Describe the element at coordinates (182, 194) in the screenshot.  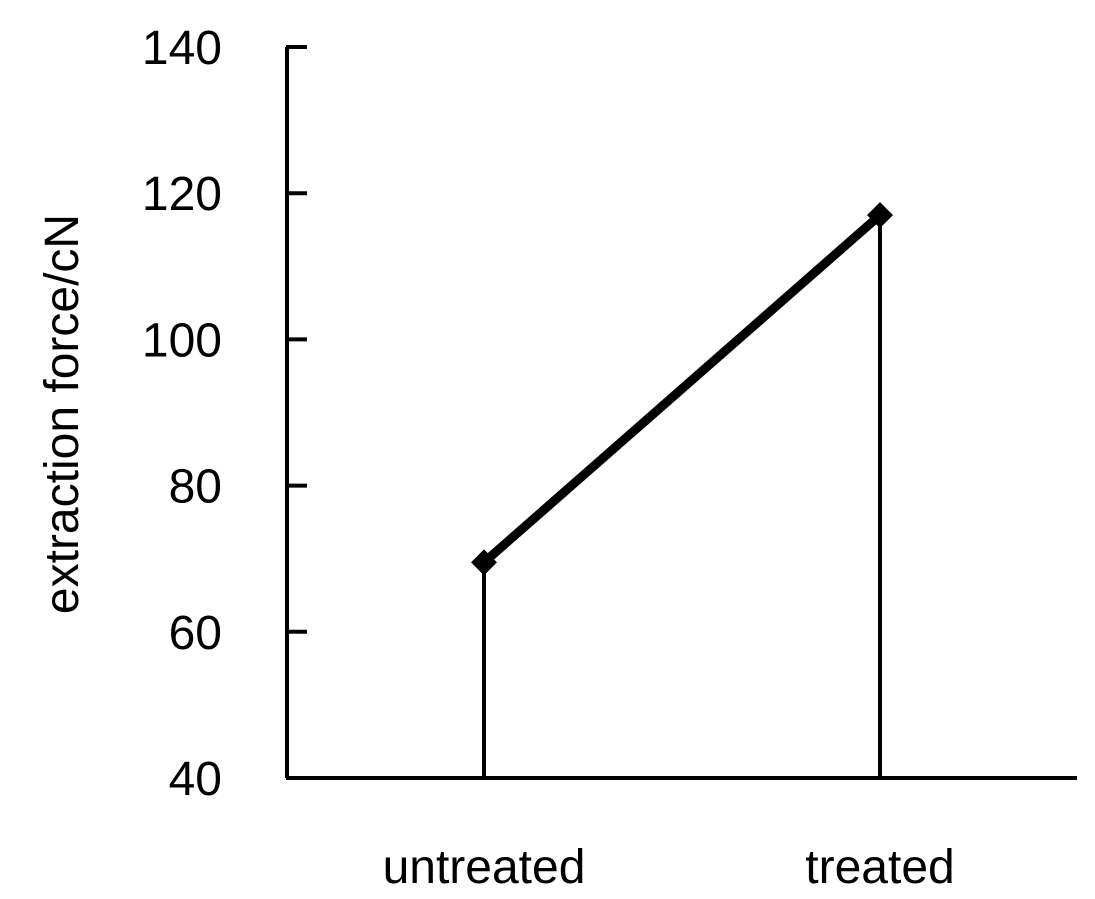
I see `y-tick-label: 120` at that location.